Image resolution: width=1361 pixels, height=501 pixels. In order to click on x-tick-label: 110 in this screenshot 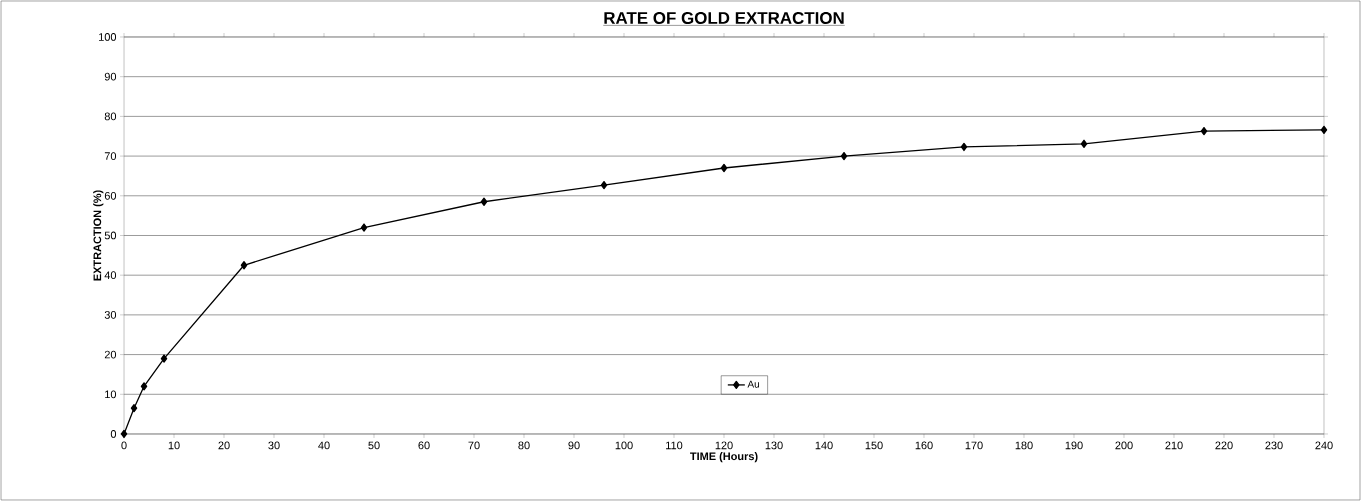, I will do `click(674, 445)`.